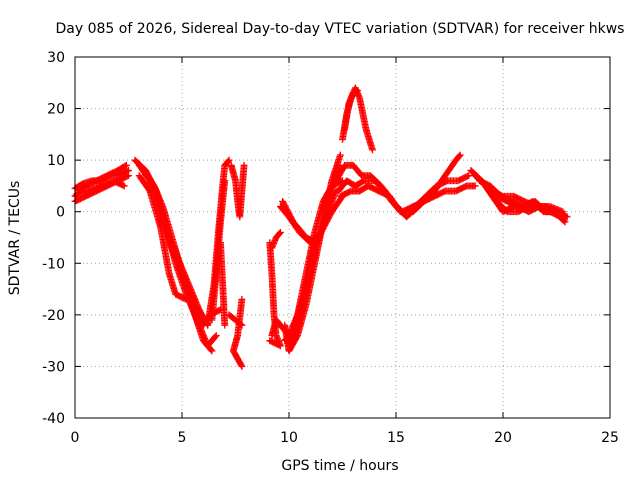 The image size is (640, 480). Describe the element at coordinates (503, 438) in the screenshot. I see `x-tick-label: 20` at that location.